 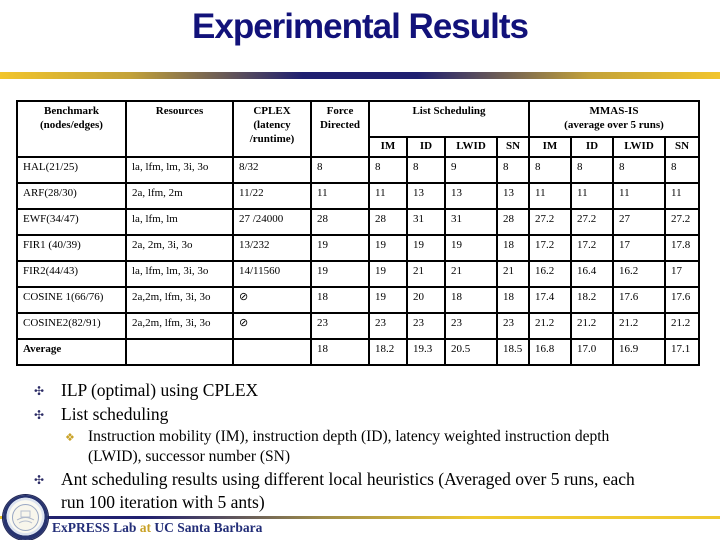 What do you see at coordinates (550, 248) in the screenshot?
I see `cell-mmas-im: 17.2` at bounding box center [550, 248].